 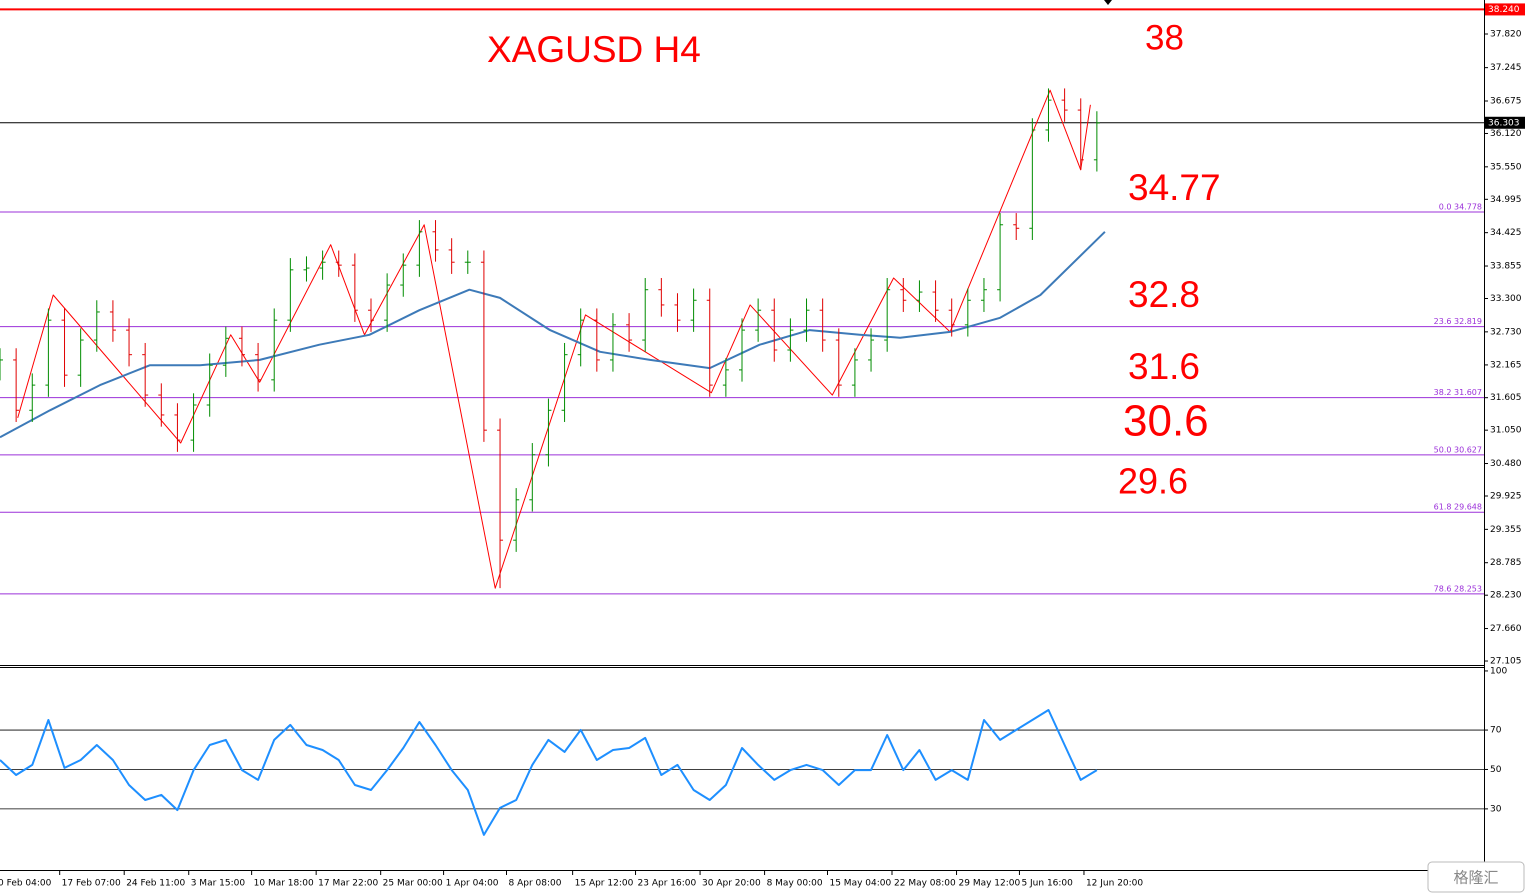 What do you see at coordinates (1506, 629) in the screenshot?
I see `y-tick-label: 27.660` at bounding box center [1506, 629].